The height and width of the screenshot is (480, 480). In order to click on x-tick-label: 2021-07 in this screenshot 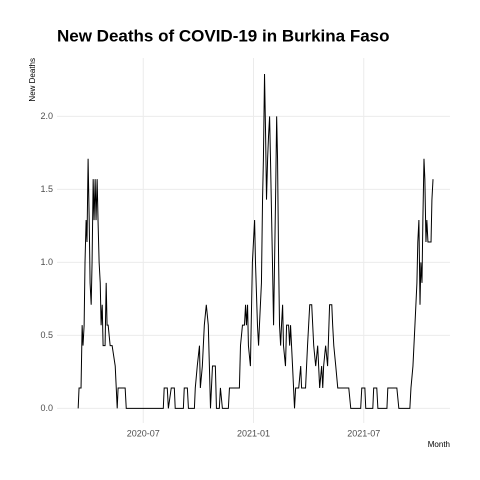, I will do `click(363, 433)`.